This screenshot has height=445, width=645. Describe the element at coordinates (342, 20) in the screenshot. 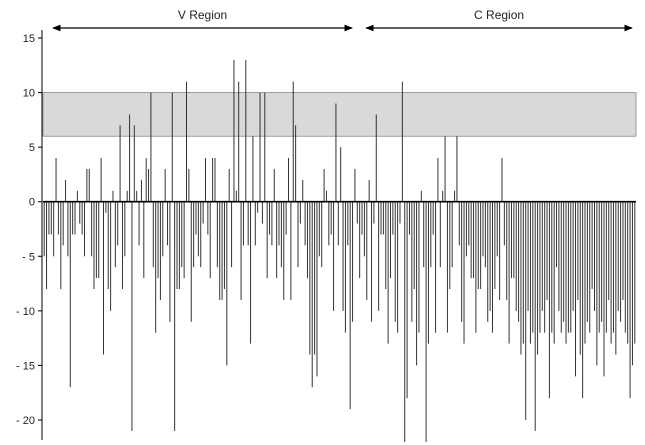

I see `region-annotations: V Region C Region` at that location.